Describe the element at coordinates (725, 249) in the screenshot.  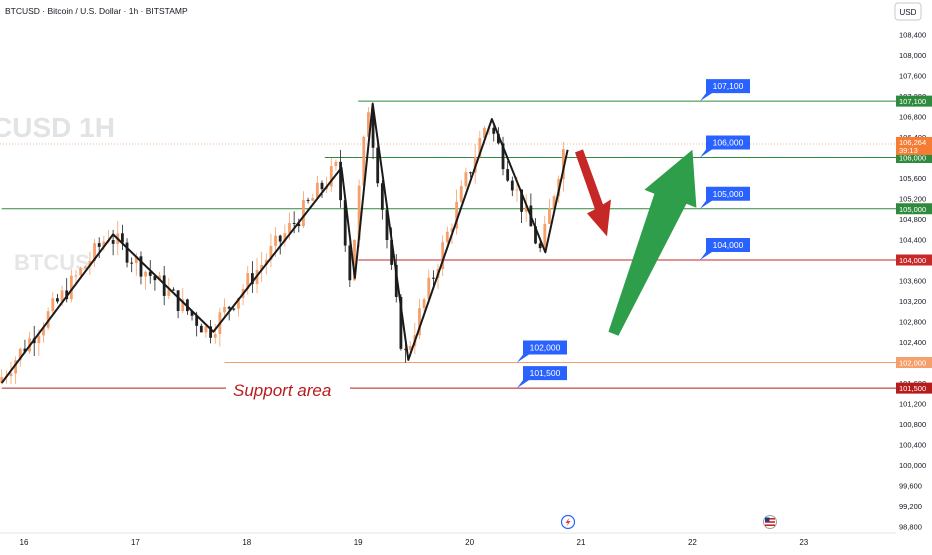
I see `callout-104000: 104,000` at that location.